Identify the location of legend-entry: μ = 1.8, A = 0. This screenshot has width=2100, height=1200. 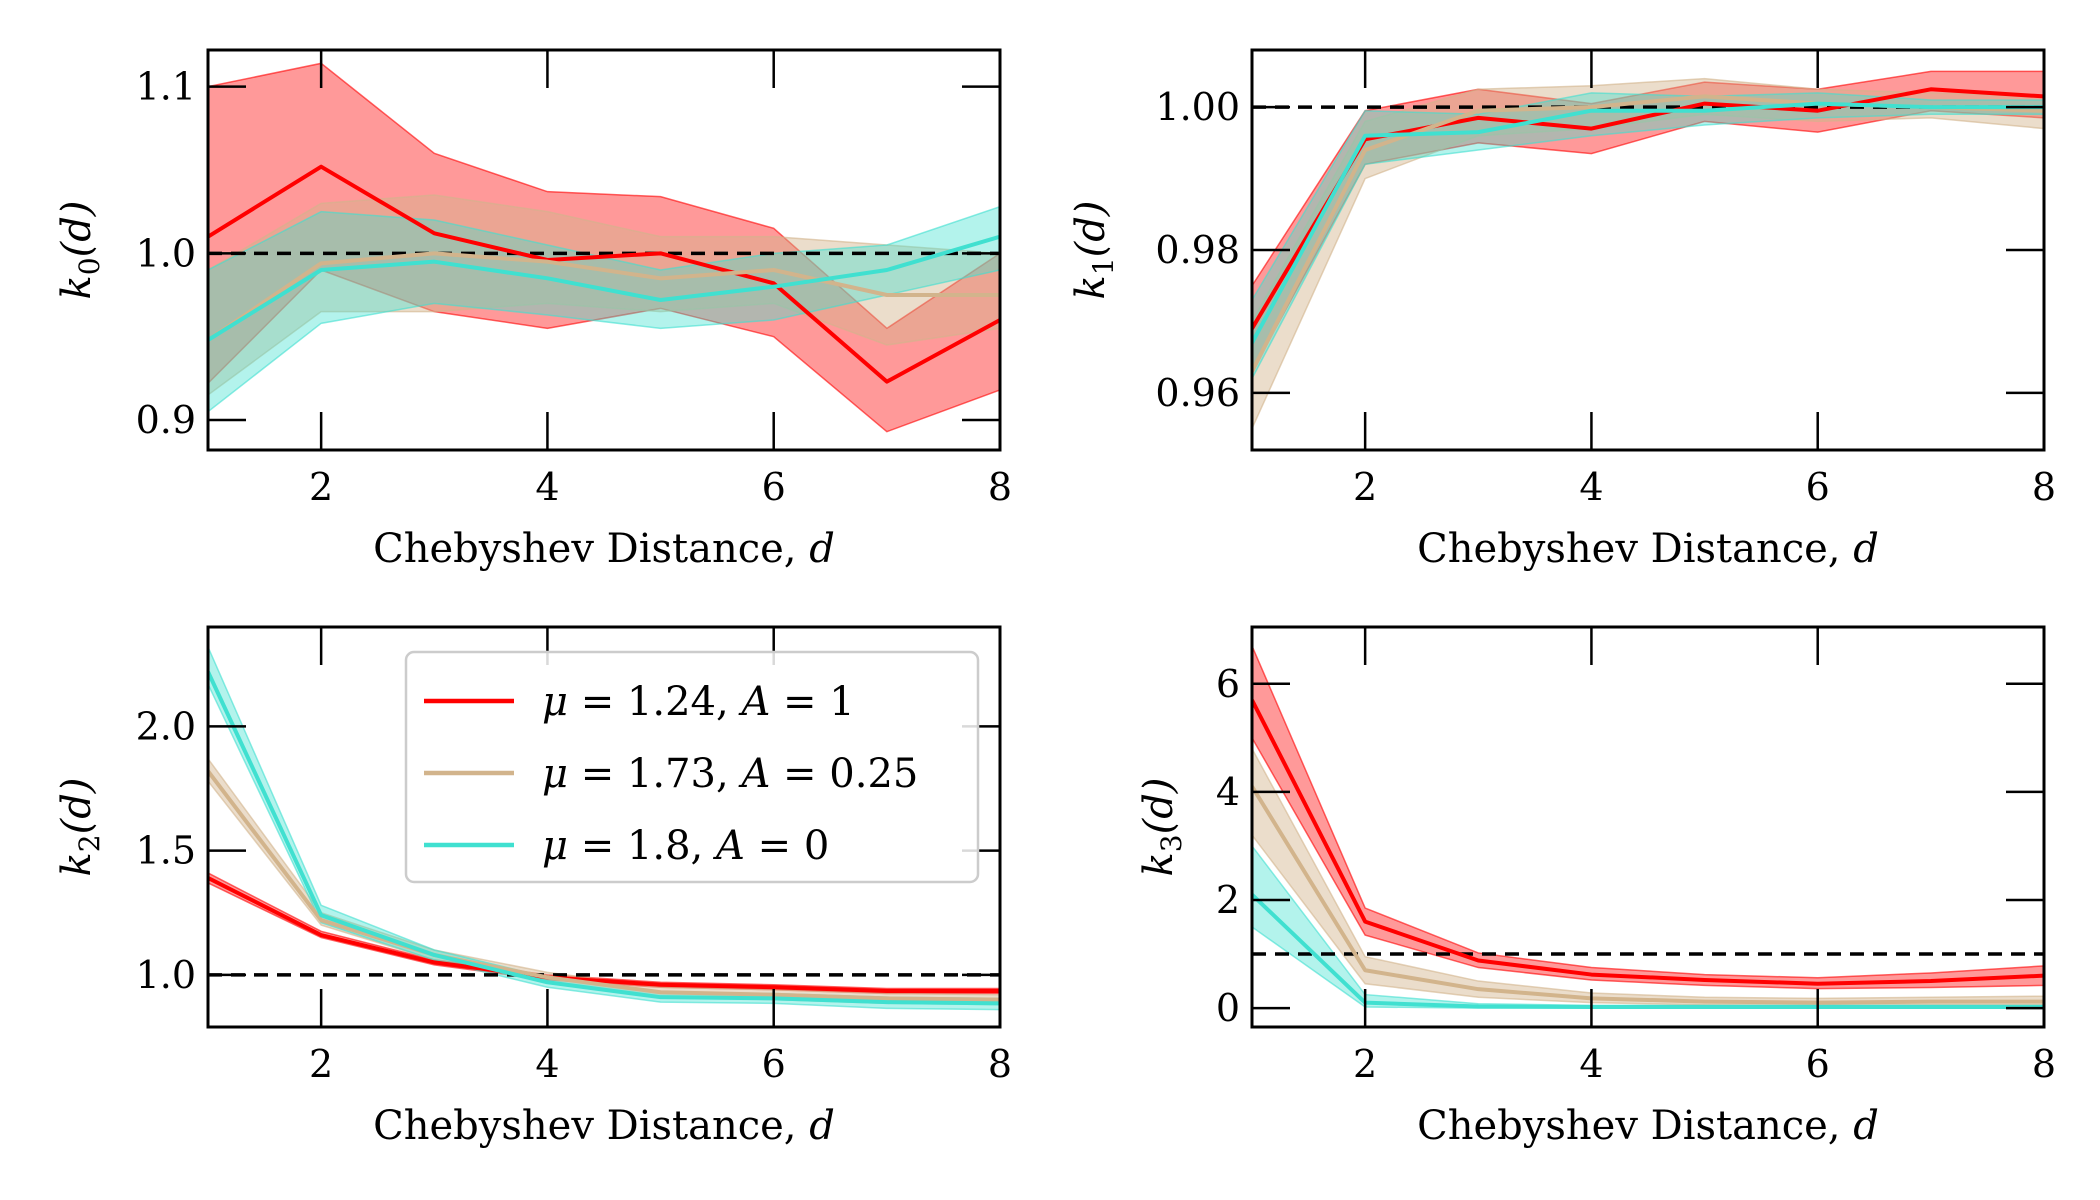
(685, 846).